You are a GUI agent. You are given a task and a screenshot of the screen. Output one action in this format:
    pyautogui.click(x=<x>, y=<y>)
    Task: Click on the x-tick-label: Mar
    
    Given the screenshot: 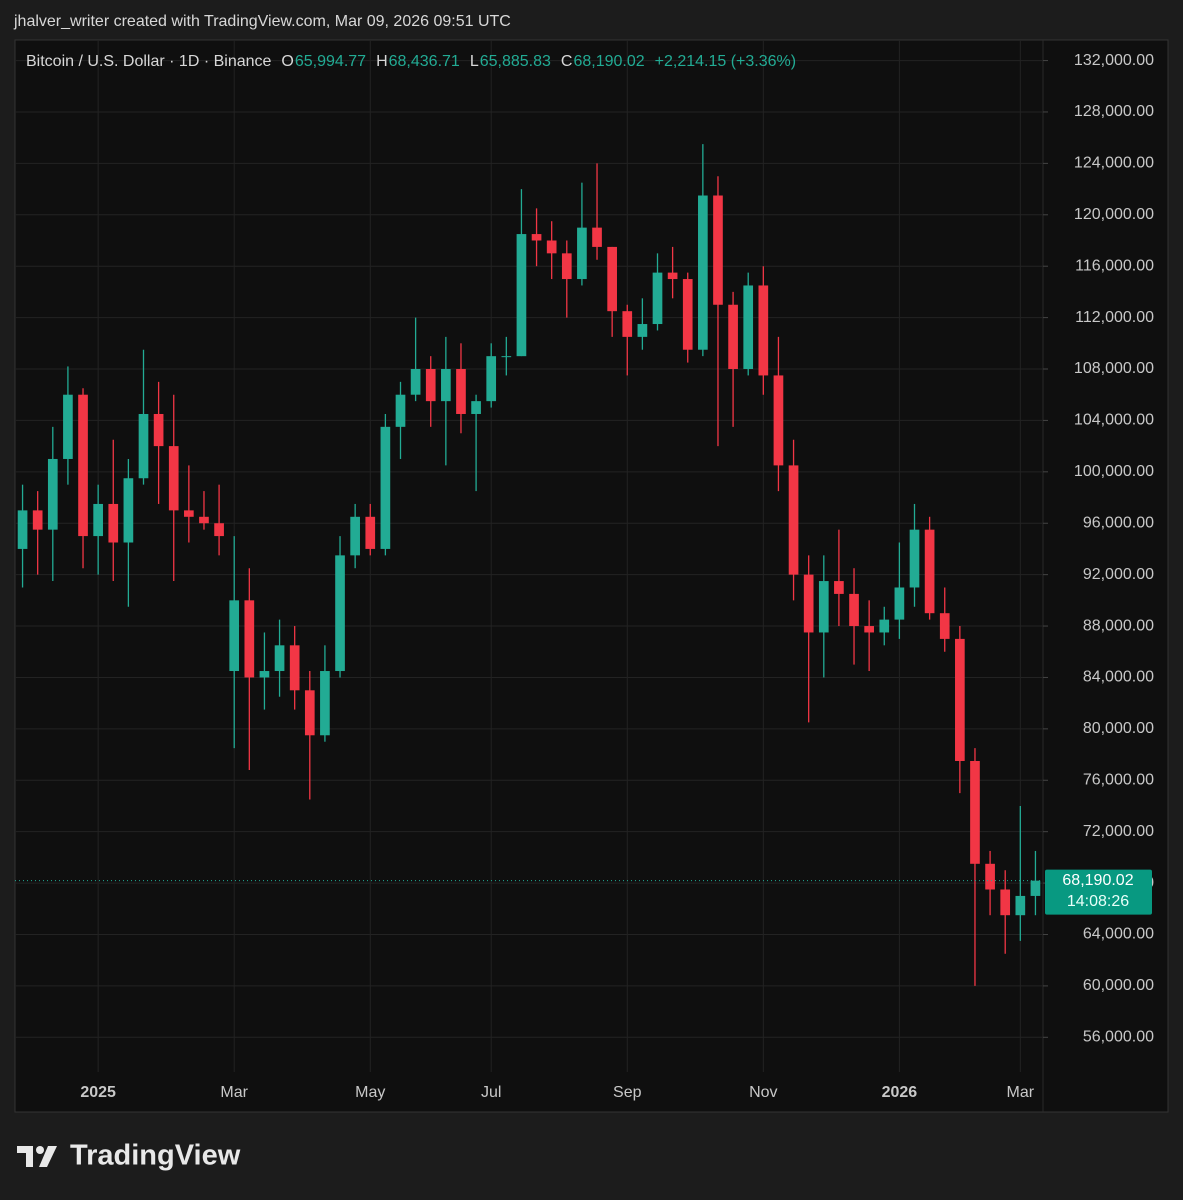 What is the action you would take?
    pyautogui.click(x=1021, y=1092)
    